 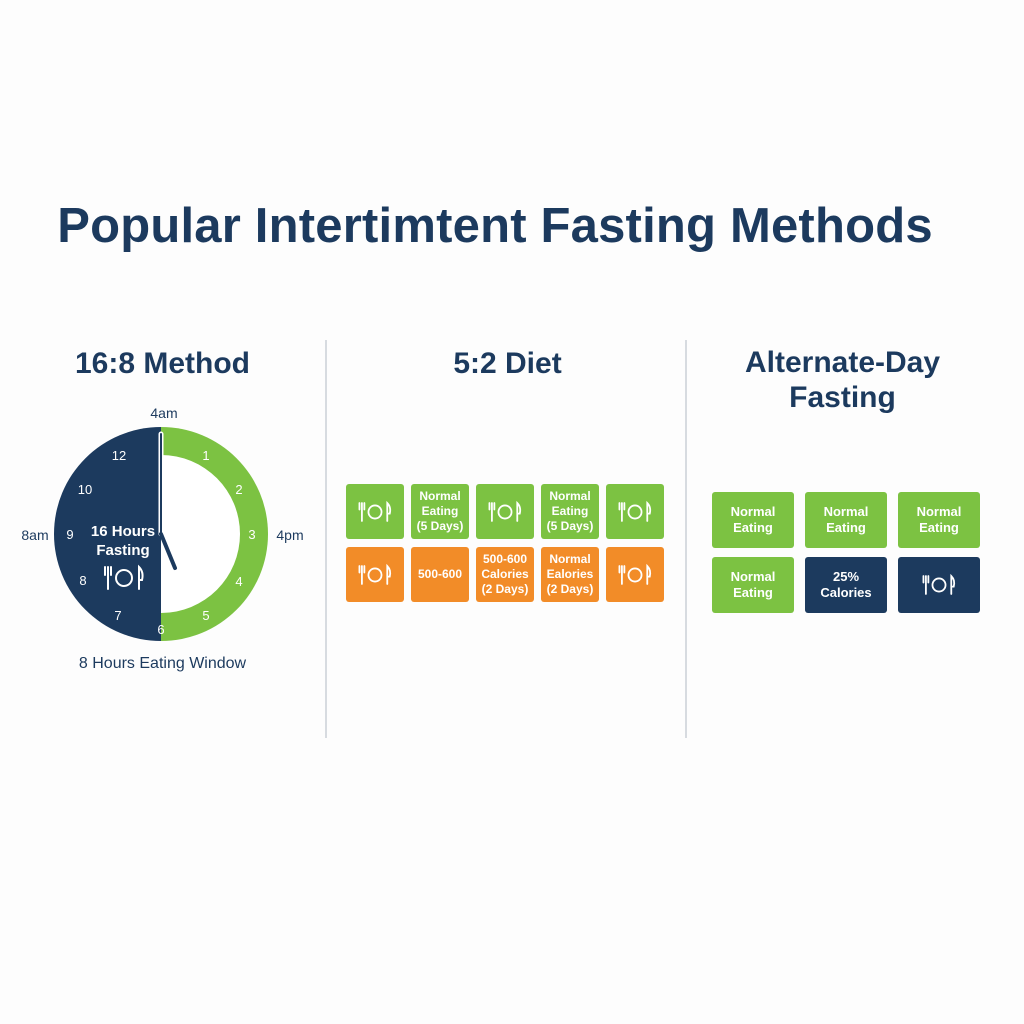 I want to click on clock-number: 1, so click(x=205, y=455).